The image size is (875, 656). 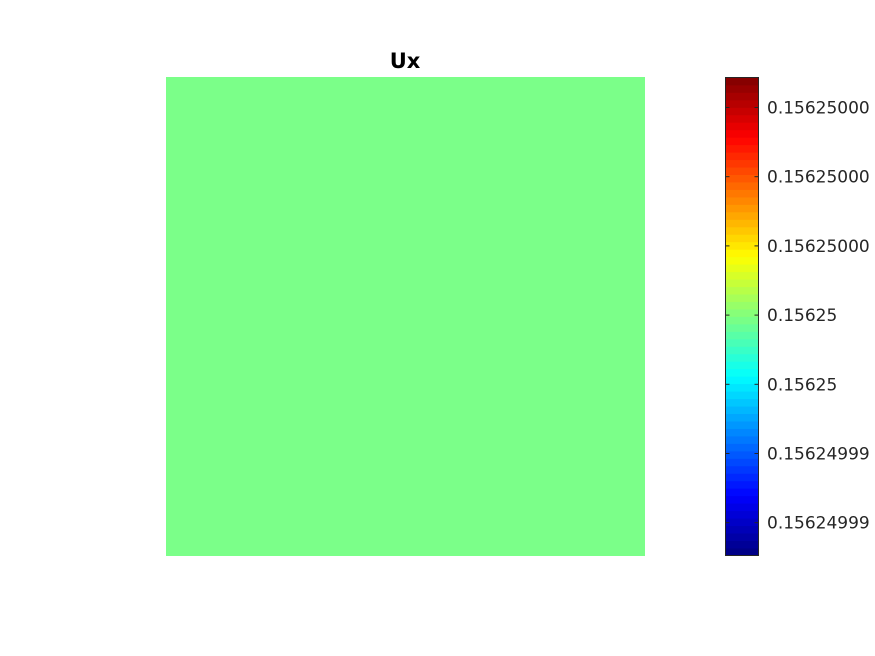 I want to click on chart-title: Ux, so click(x=405, y=61).